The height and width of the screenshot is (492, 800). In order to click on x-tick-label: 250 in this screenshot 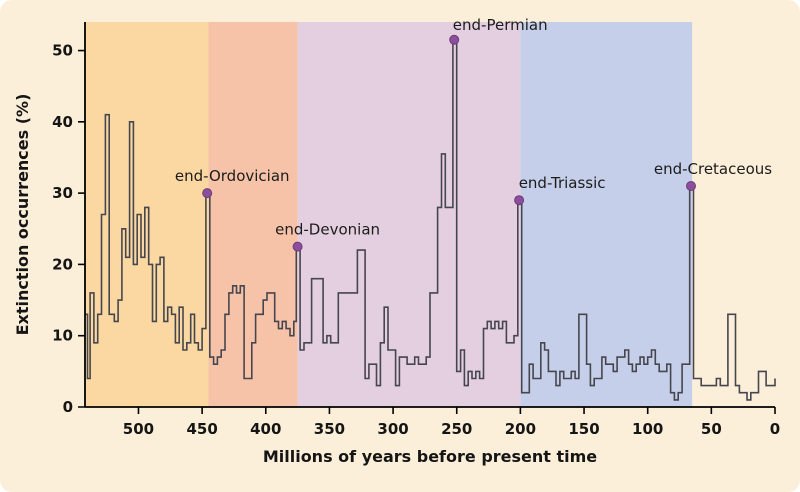, I will do `click(456, 429)`.